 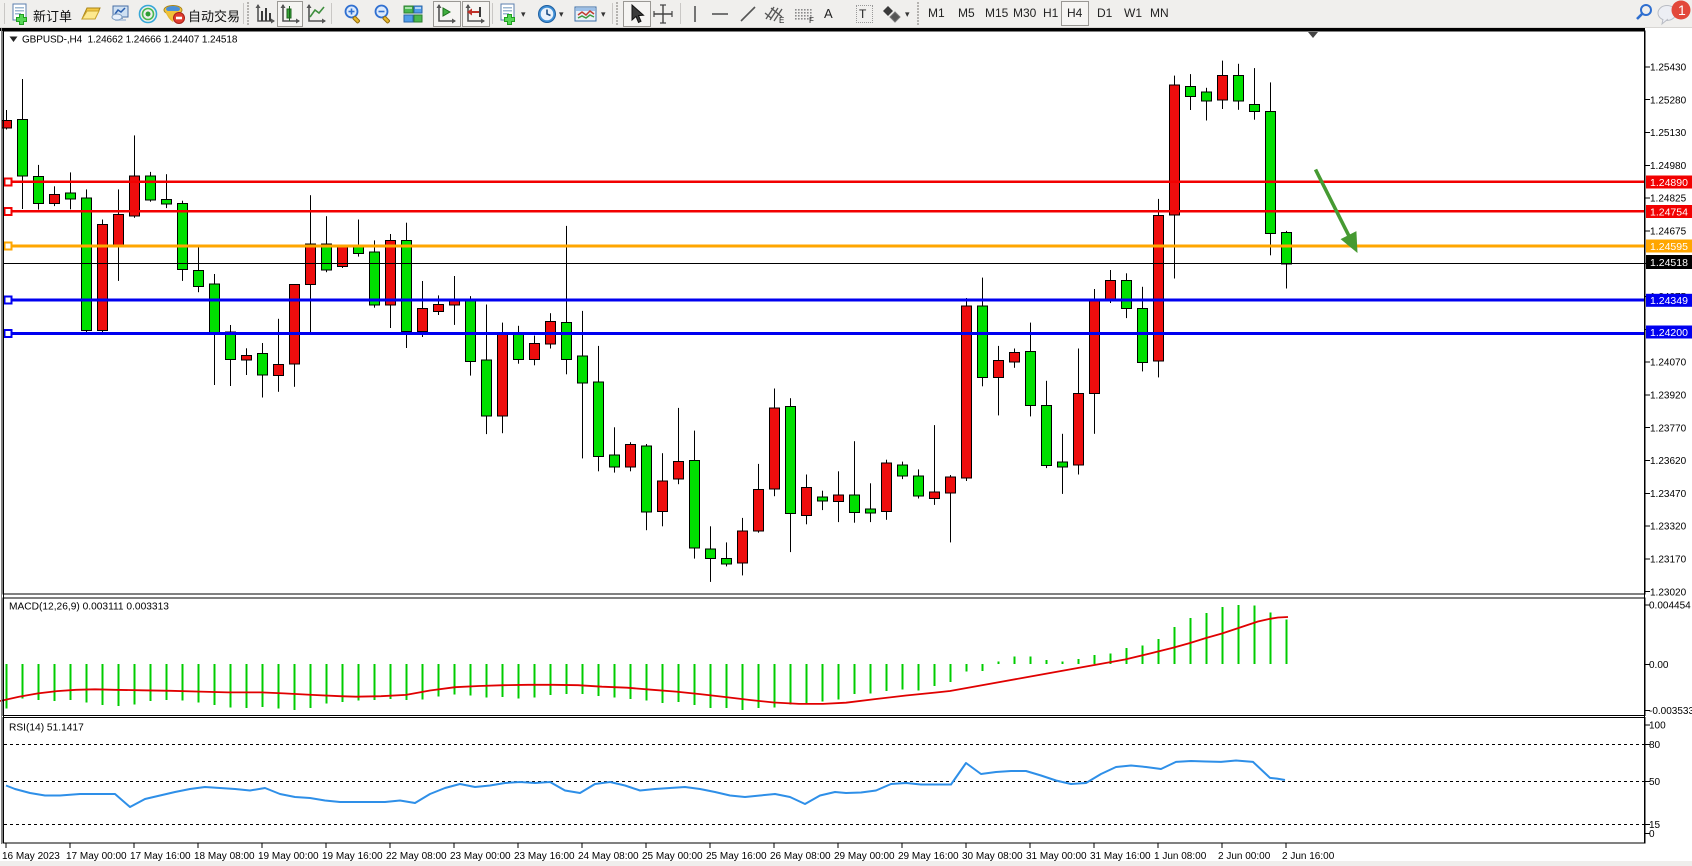 I want to click on svg-text: 1.24595, so click(x=1669, y=247).